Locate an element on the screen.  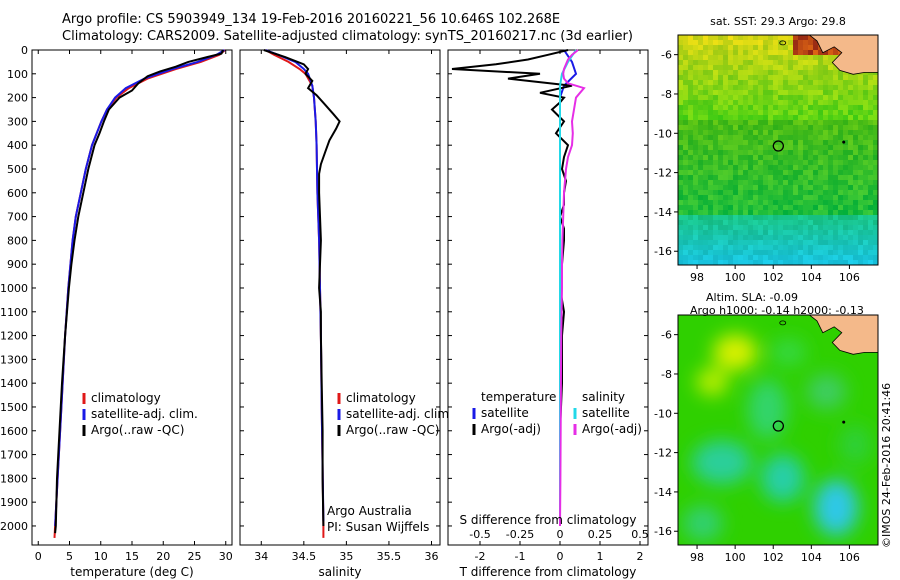
y-tick-label: 300 is located at coordinates (17, 121).